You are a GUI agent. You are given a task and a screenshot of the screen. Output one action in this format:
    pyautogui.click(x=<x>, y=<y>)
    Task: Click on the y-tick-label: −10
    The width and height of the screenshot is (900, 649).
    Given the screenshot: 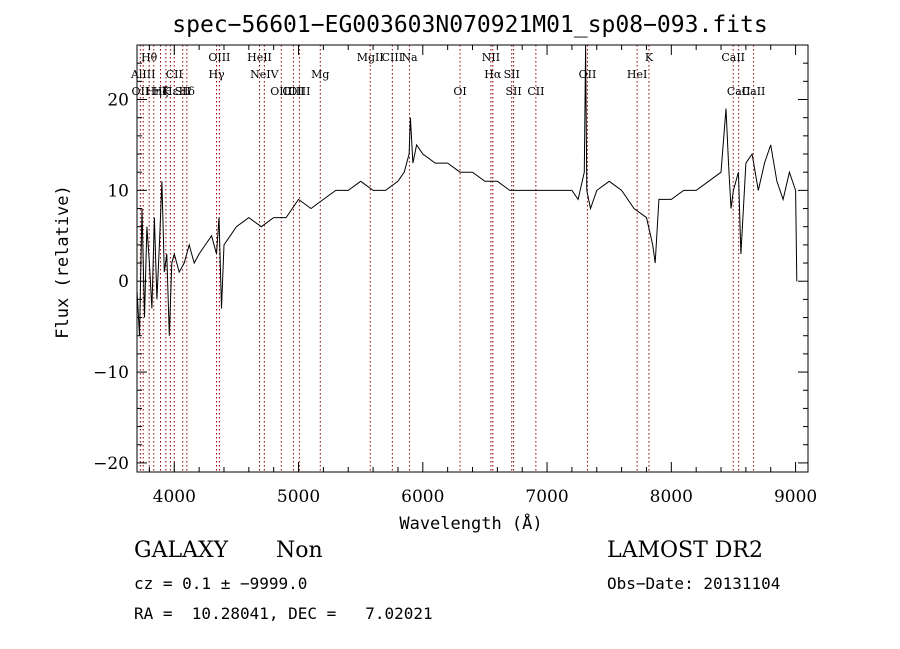 What is the action you would take?
    pyautogui.click(x=111, y=373)
    